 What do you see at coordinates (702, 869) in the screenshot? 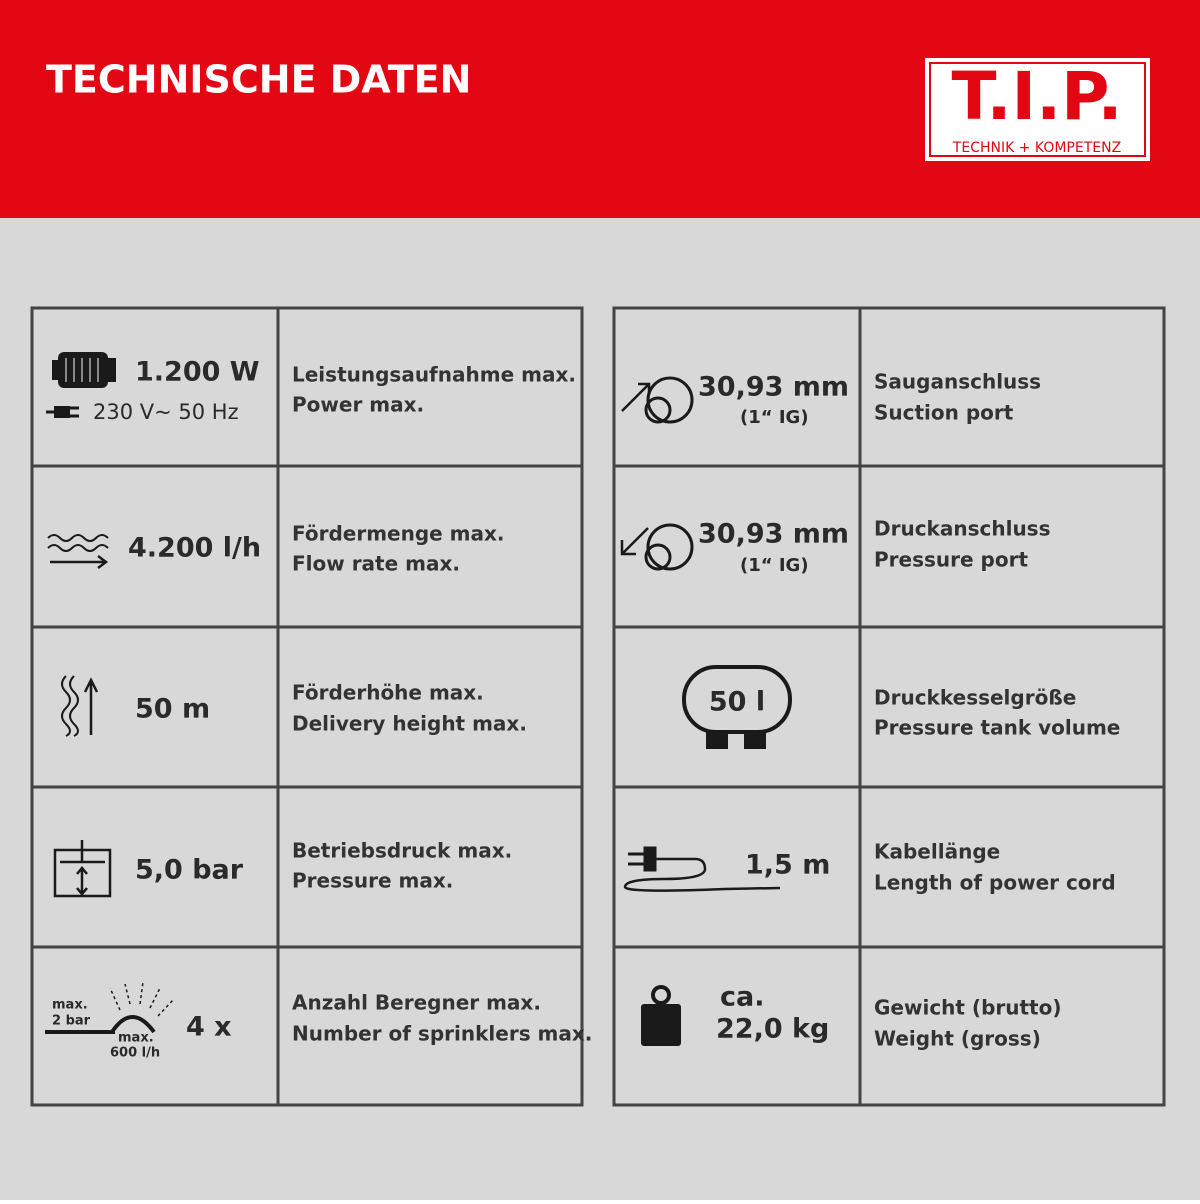
I see `cord-icon` at bounding box center [702, 869].